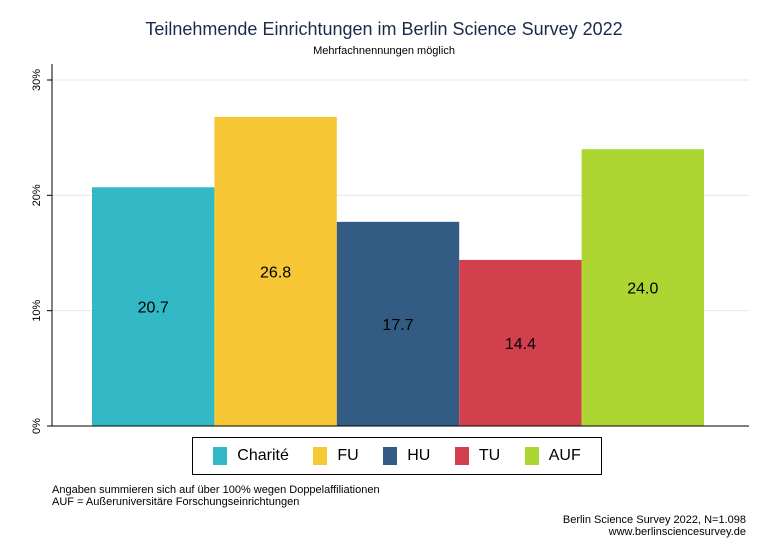 Image resolution: width=768 pixels, height=558 pixels. Describe the element at coordinates (320, 456) in the screenshot. I see `legend-swatch-fu` at that location.